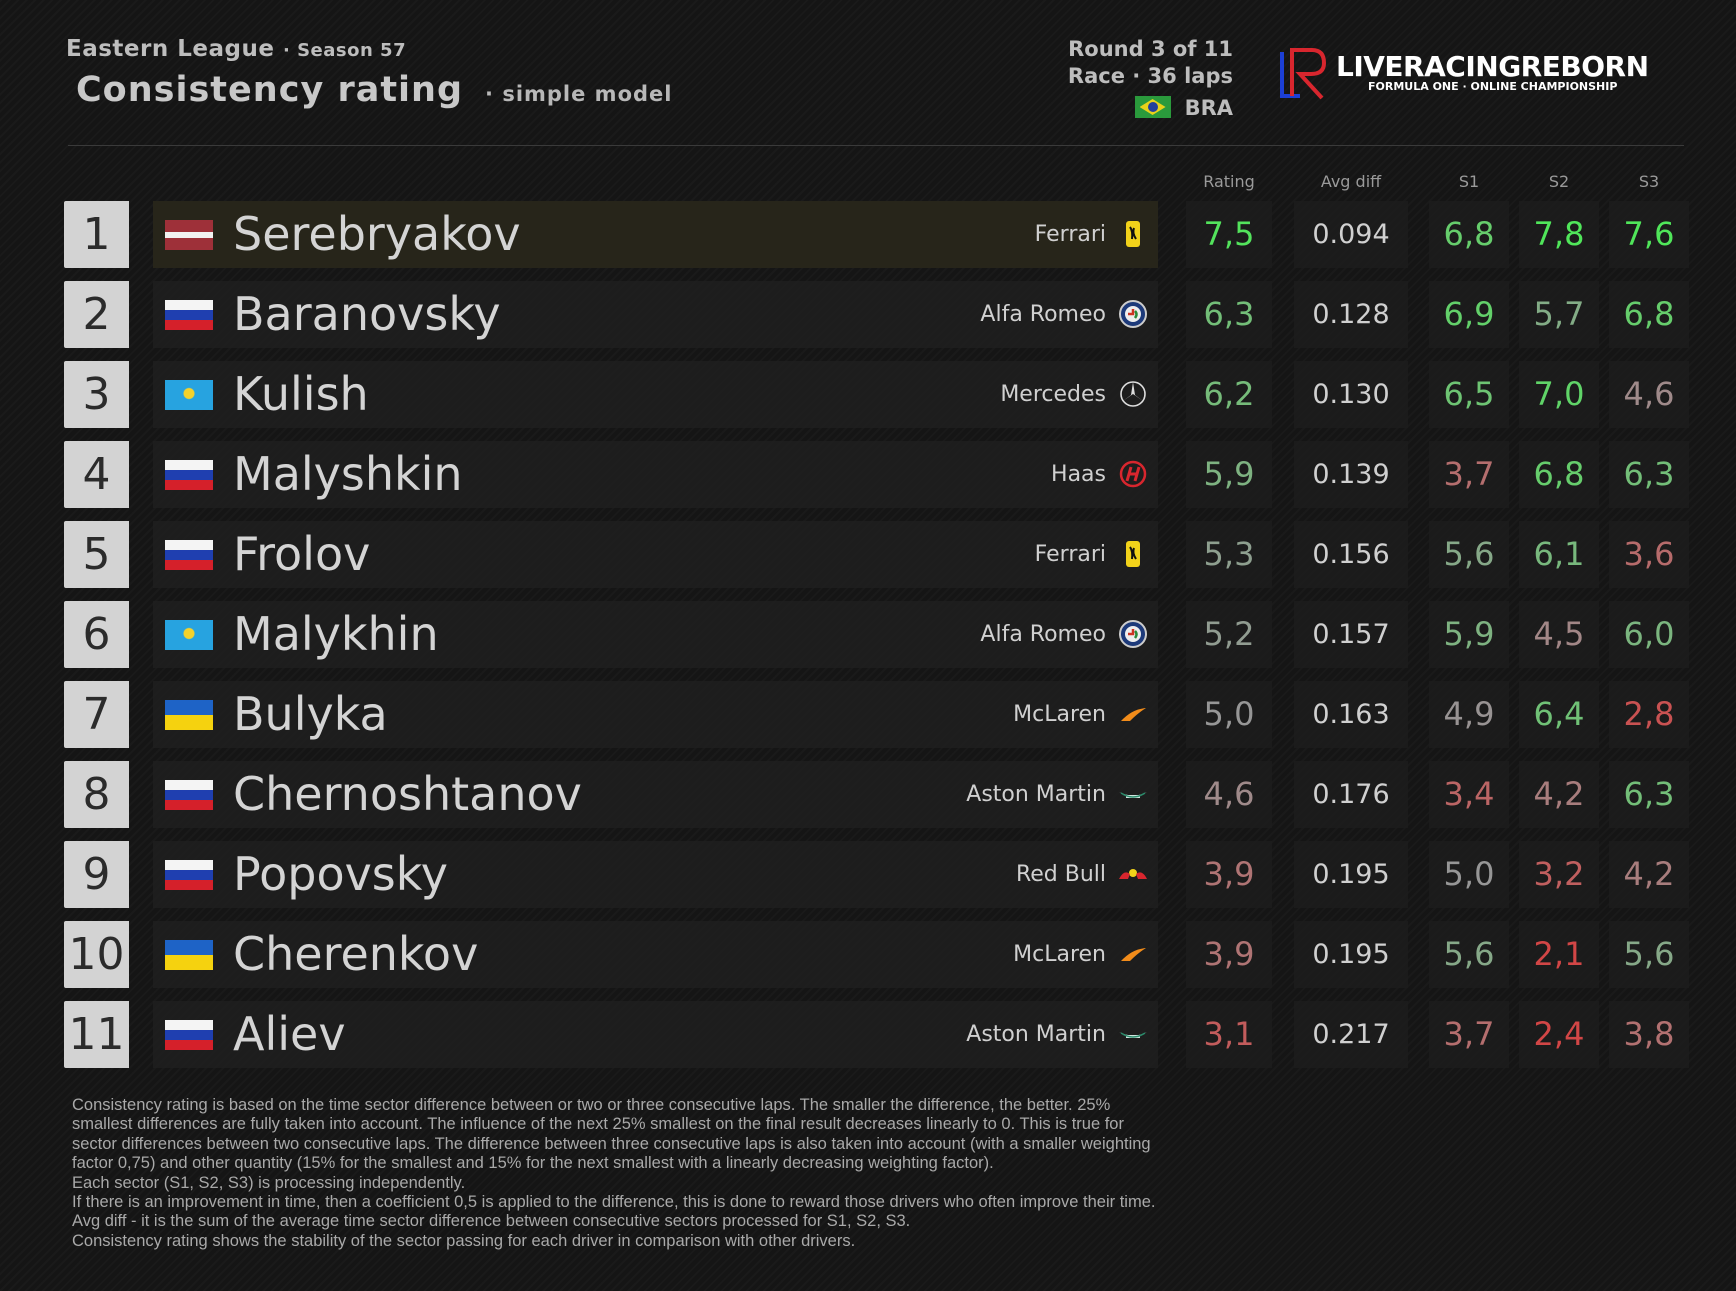 Image resolution: width=1736 pixels, height=1291 pixels. Describe the element at coordinates (1351, 234) in the screenshot. I see `avg-diff-value: 0.094` at that location.